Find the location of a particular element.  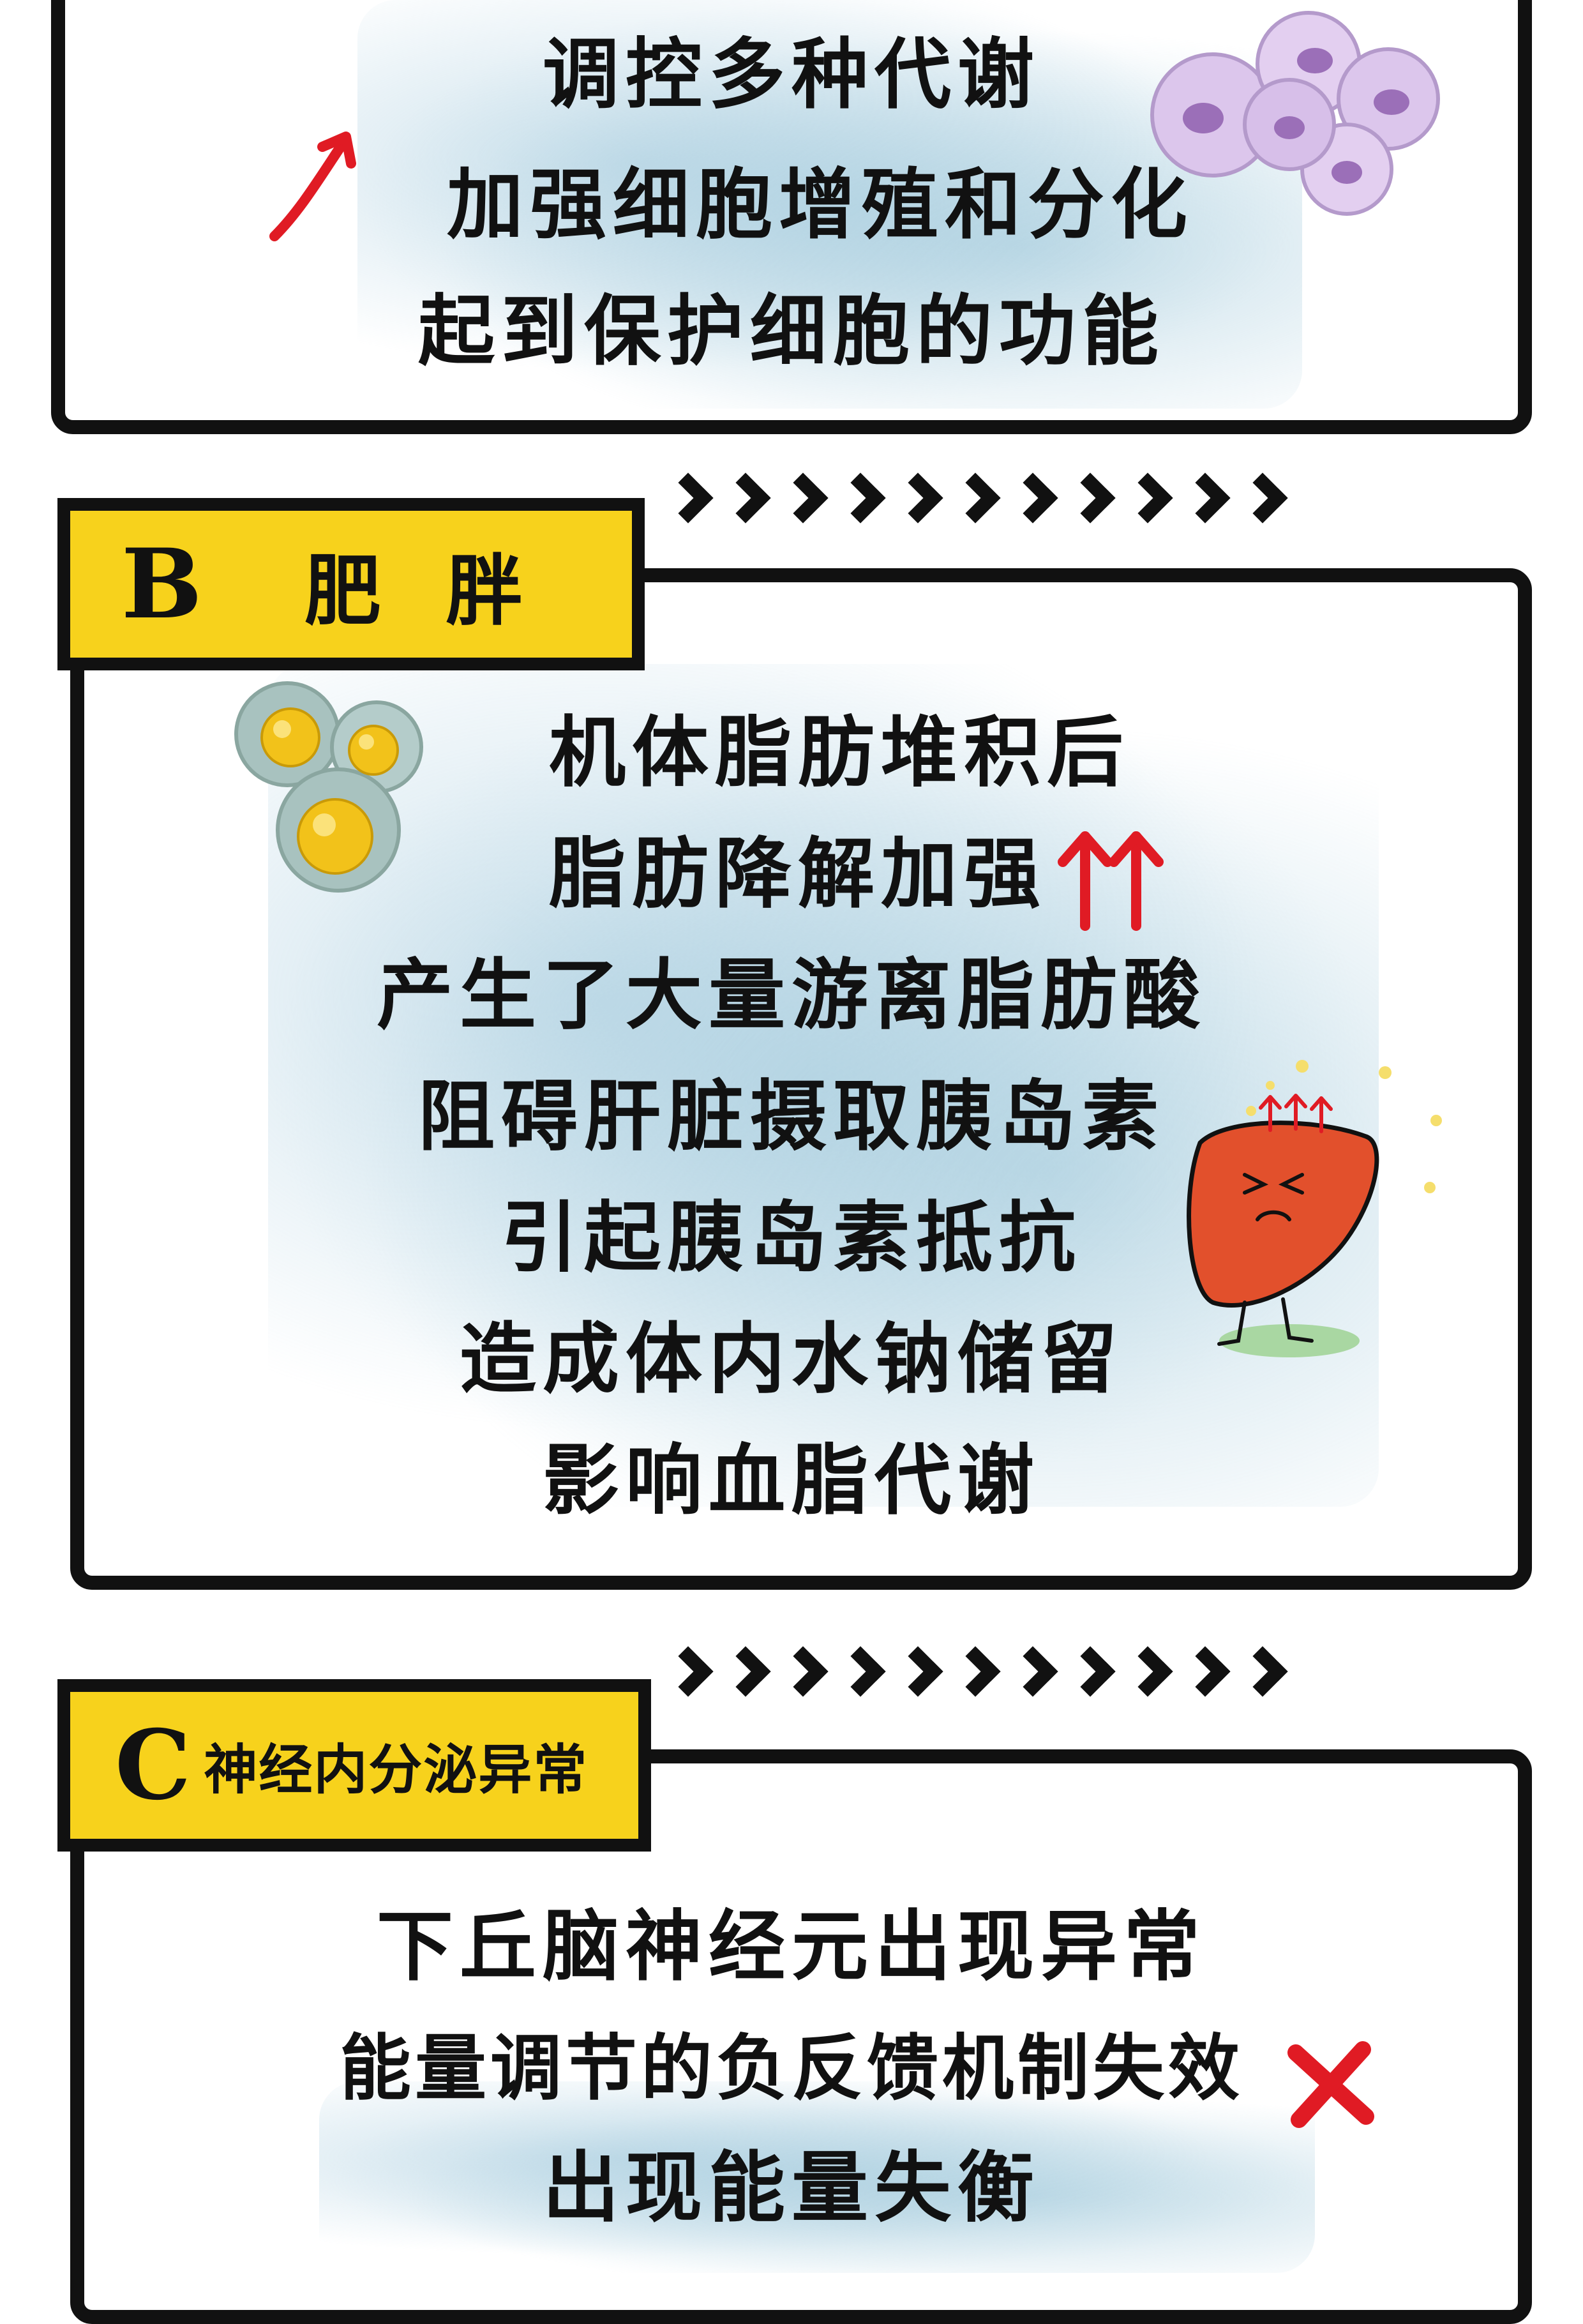

section-c-line-2: 能量调节的负反馈机制失效 is located at coordinates (791, 2068).